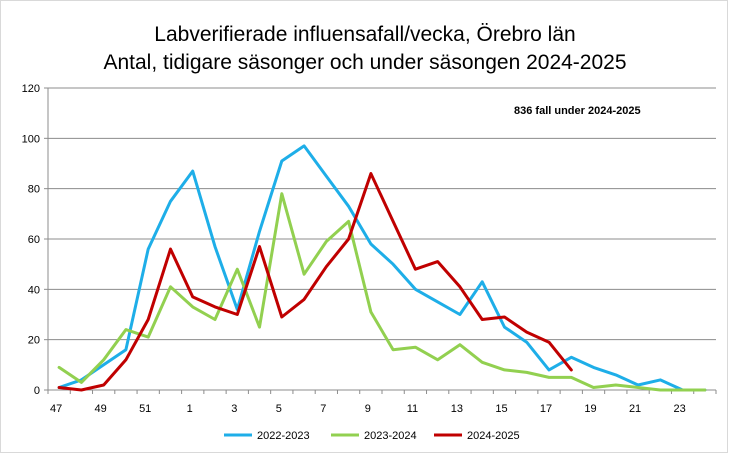 The height and width of the screenshot is (455, 730). What do you see at coordinates (34, 290) in the screenshot?
I see `y-tick-label: 40` at bounding box center [34, 290].